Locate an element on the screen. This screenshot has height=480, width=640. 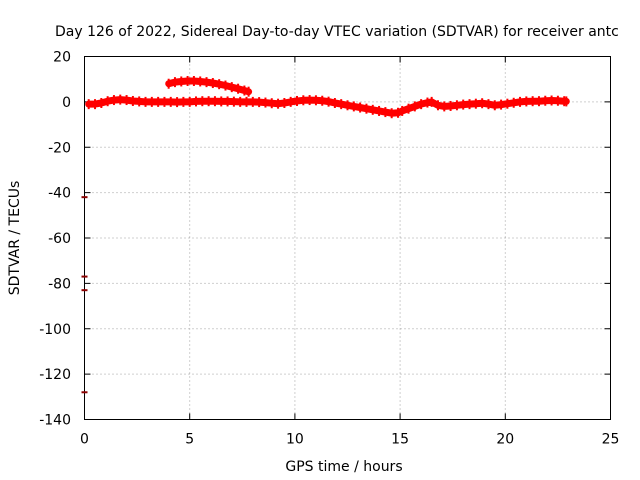
x-axis-label: GPS time / hours is located at coordinates (343, 467).